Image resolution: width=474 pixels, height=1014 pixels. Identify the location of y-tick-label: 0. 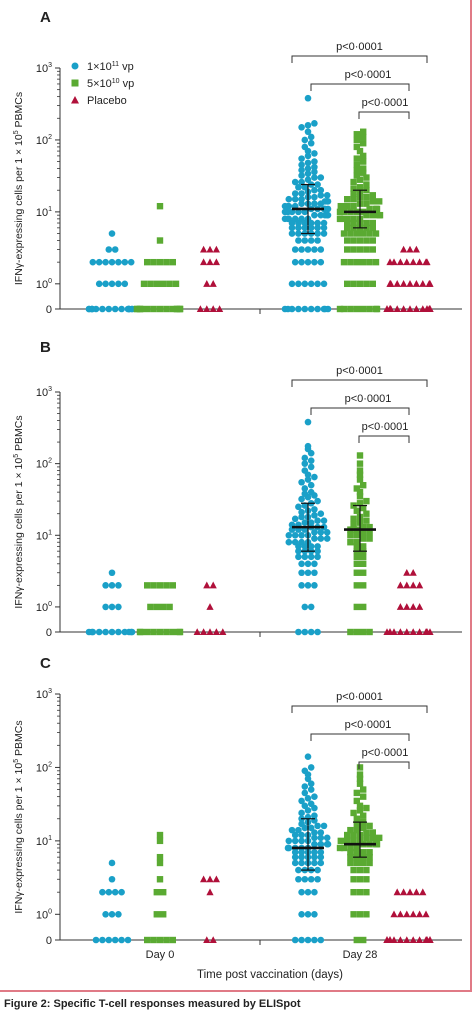
(49, 941).